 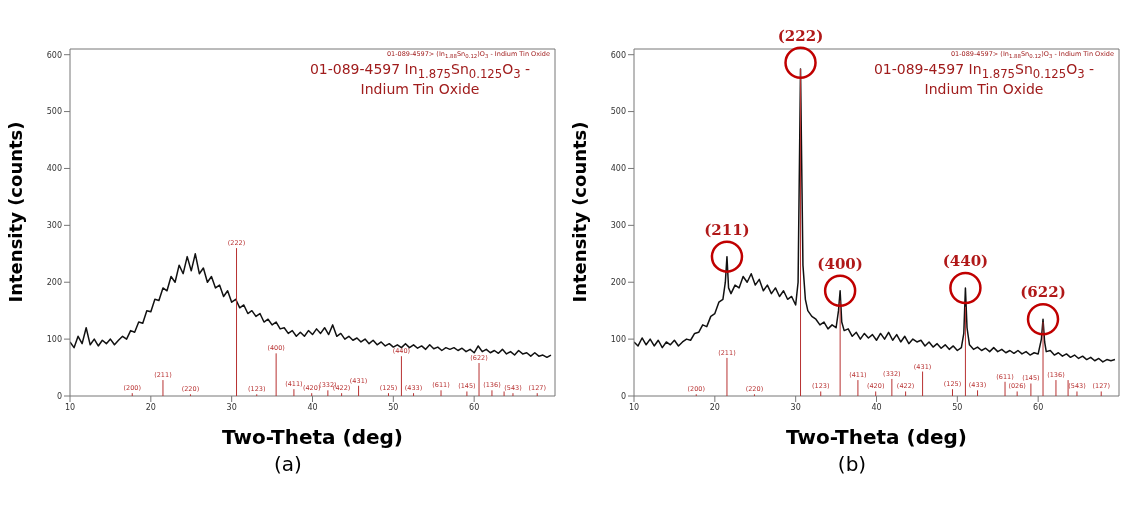 I want to click on annotation: (400), so click(x=840, y=263).